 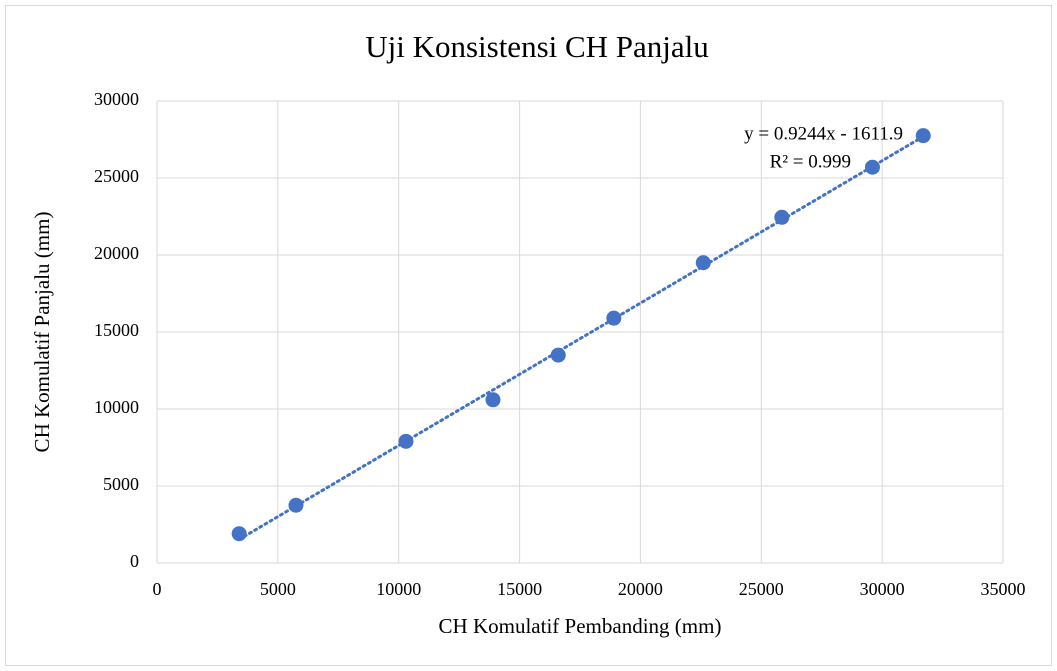 I want to click on y-axis-title: CH Komulatif Panjalu (mm), so click(x=42, y=332).